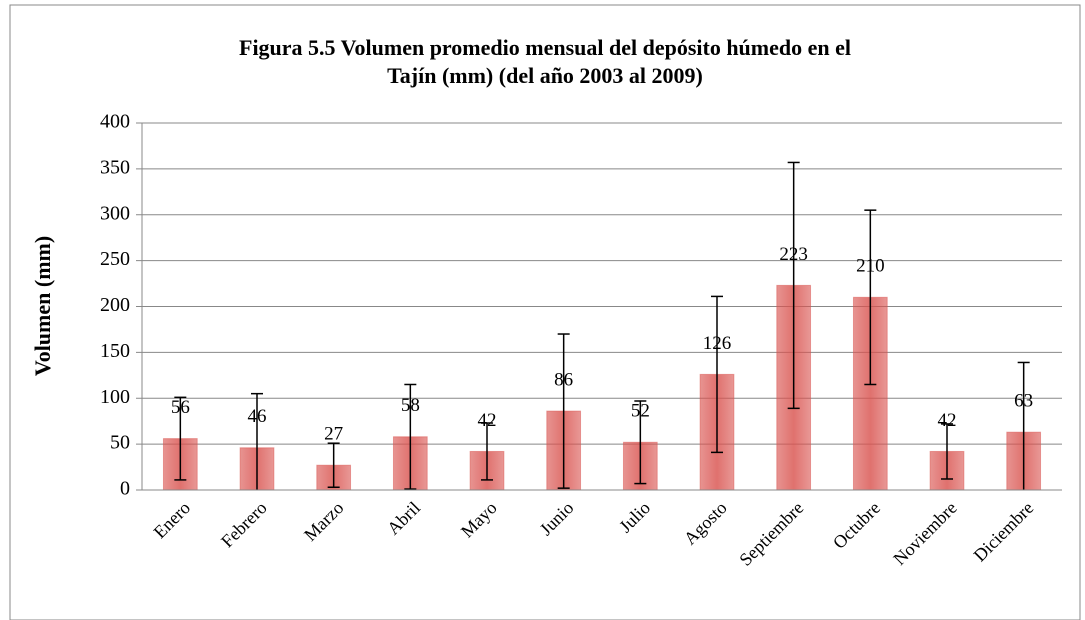 Image resolution: width=1085 pixels, height=620 pixels. What do you see at coordinates (870, 266) in the screenshot?
I see `data-label: 210` at bounding box center [870, 266].